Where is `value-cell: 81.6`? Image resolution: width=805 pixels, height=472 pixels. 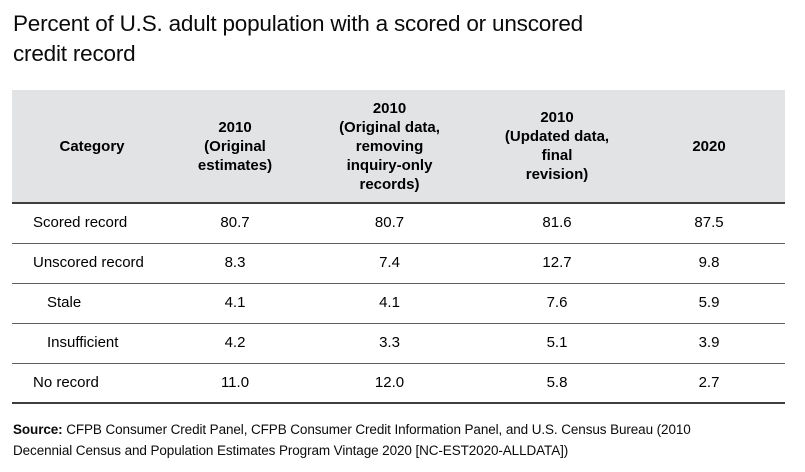
value-cell: 81.6 is located at coordinates (557, 223).